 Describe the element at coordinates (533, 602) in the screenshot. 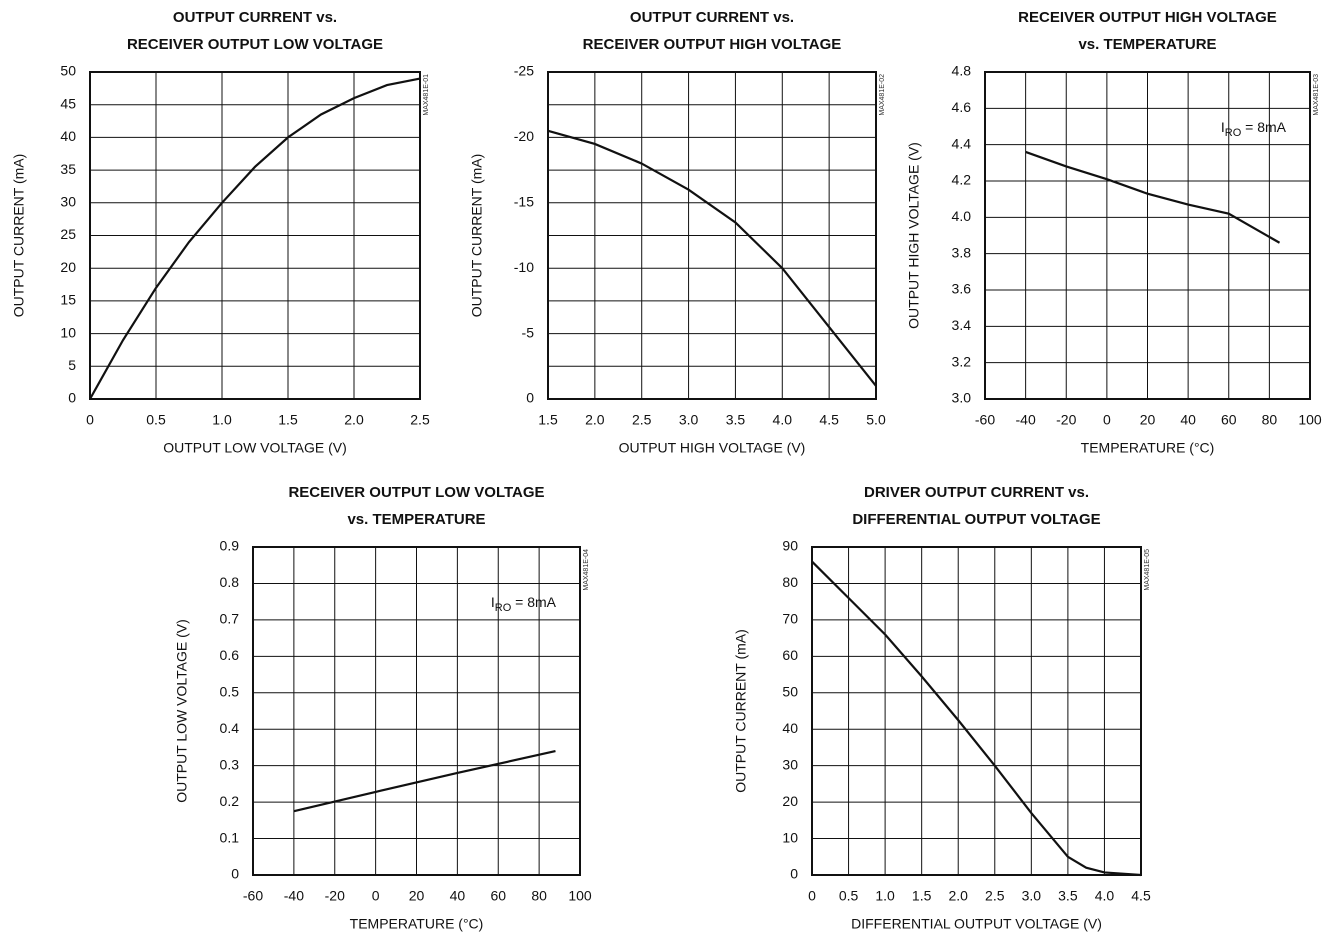

I see `annotation-rest: = 8mA` at that location.